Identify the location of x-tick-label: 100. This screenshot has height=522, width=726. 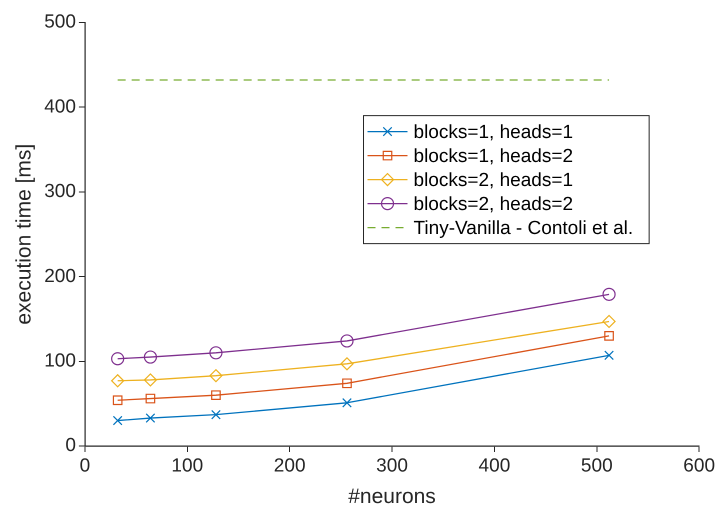
(187, 466).